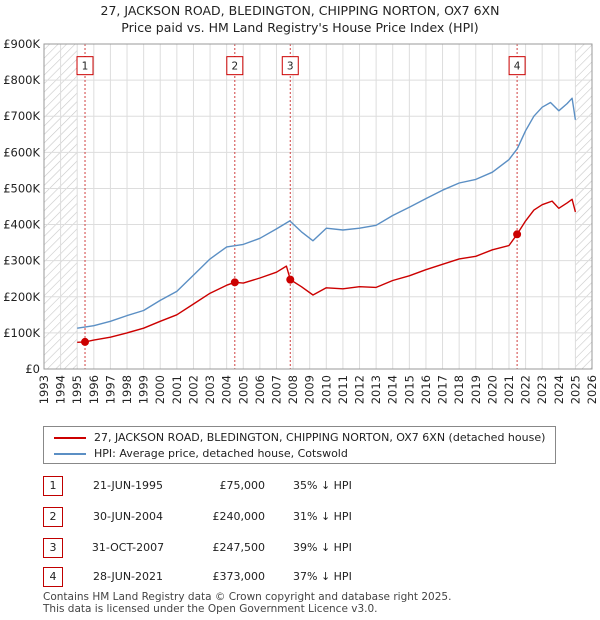  What do you see at coordinates (53, 548) in the screenshot?
I see `transaction-number: 3` at bounding box center [53, 548].